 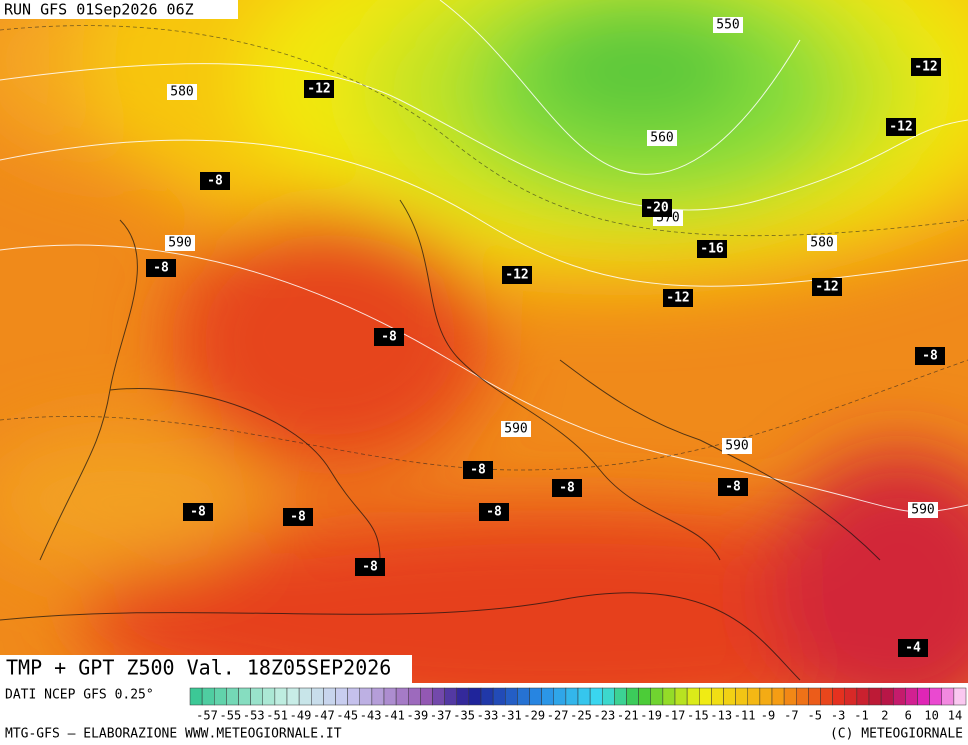 I want to click on height-label: 550, so click(x=727, y=25).